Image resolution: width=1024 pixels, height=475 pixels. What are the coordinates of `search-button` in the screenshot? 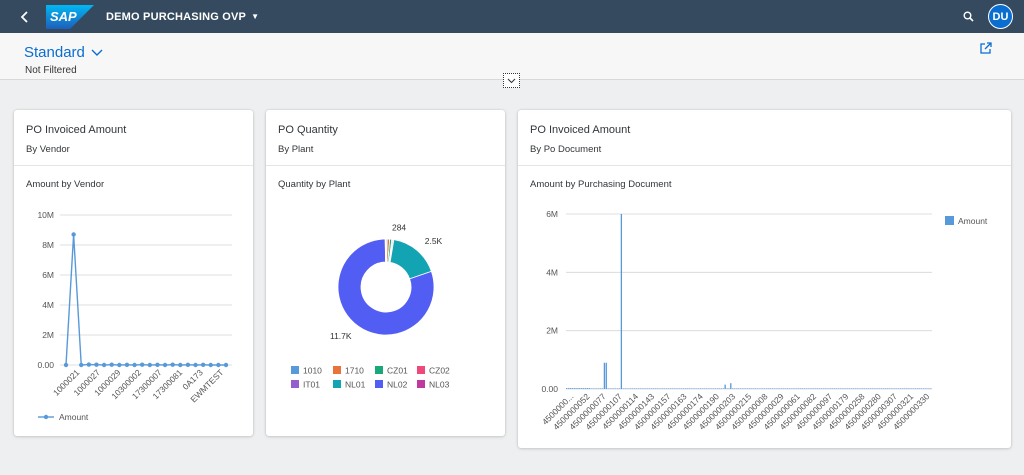 It's located at (968, 17).